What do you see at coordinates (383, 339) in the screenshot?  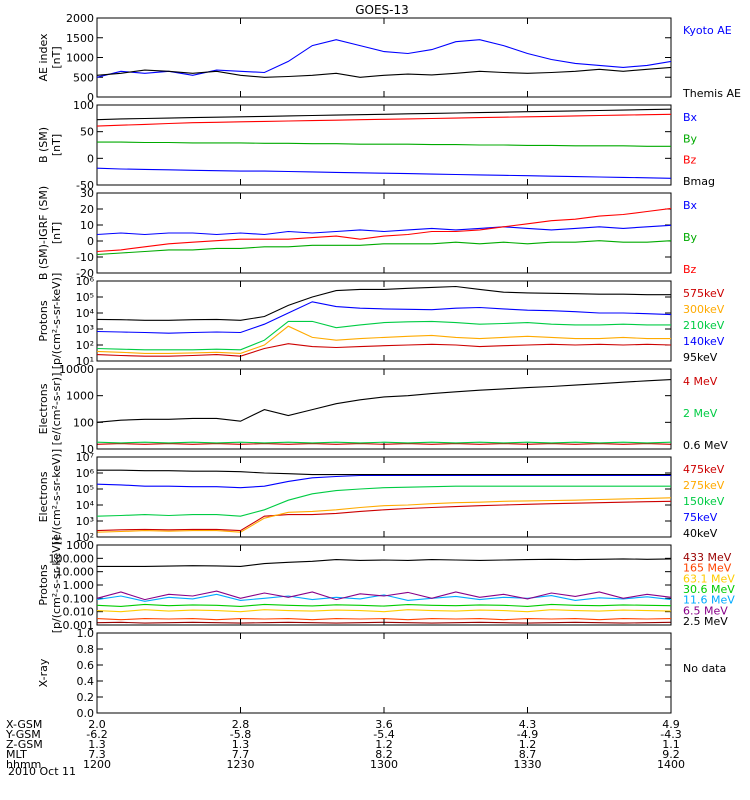 I see `series-line-300kev` at bounding box center [383, 339].